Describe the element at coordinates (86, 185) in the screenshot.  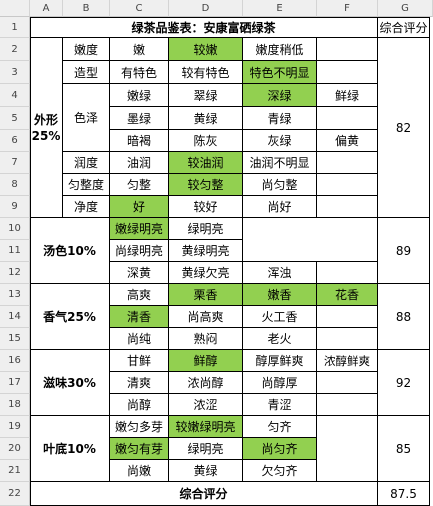
I see `yunzhengdu-label: 匀整度` at that location.